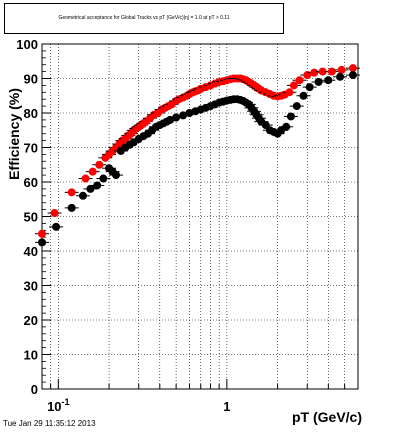 The image size is (400, 433). I want to click on y-tick-label: 70, so click(31, 148).